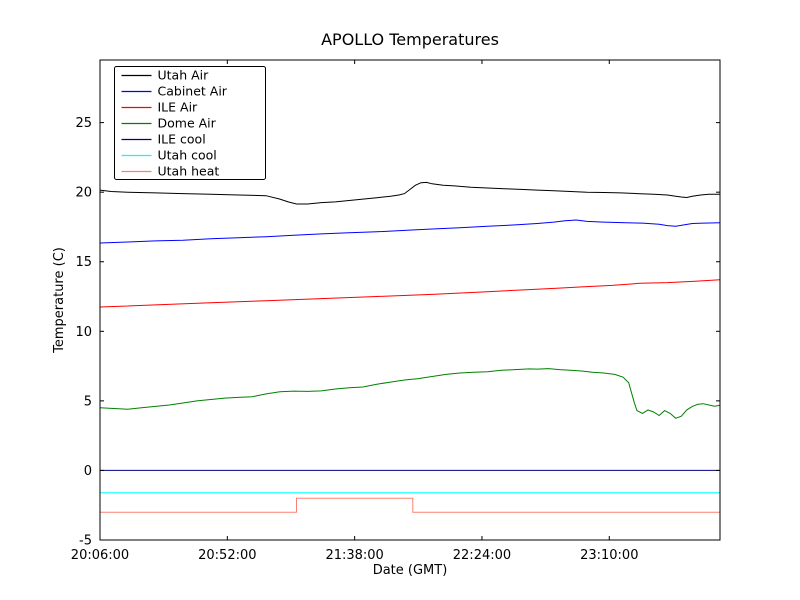 Image resolution: width=800 pixels, height=600 pixels. What do you see at coordinates (189, 171) in the screenshot?
I see `legend-label-utah-heat: Utah heat` at bounding box center [189, 171].